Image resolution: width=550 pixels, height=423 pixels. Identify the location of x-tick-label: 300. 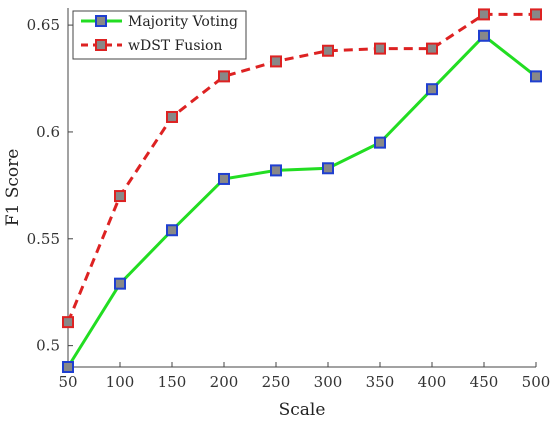
(328, 382).